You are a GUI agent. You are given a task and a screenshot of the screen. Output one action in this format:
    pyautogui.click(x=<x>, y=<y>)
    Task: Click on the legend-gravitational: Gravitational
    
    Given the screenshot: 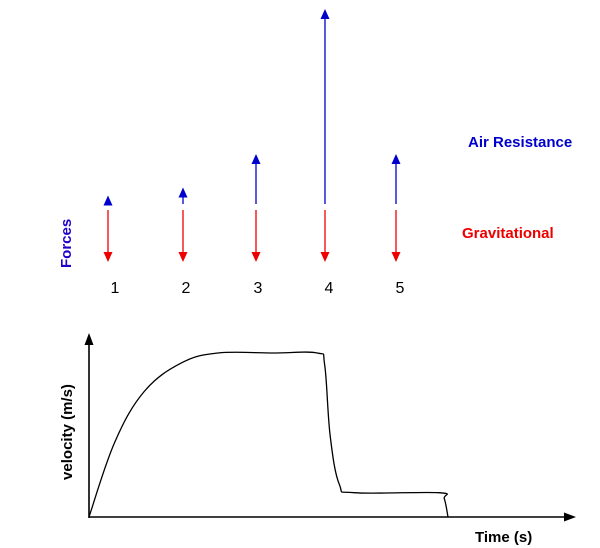 What is the action you would take?
    pyautogui.click(x=508, y=233)
    